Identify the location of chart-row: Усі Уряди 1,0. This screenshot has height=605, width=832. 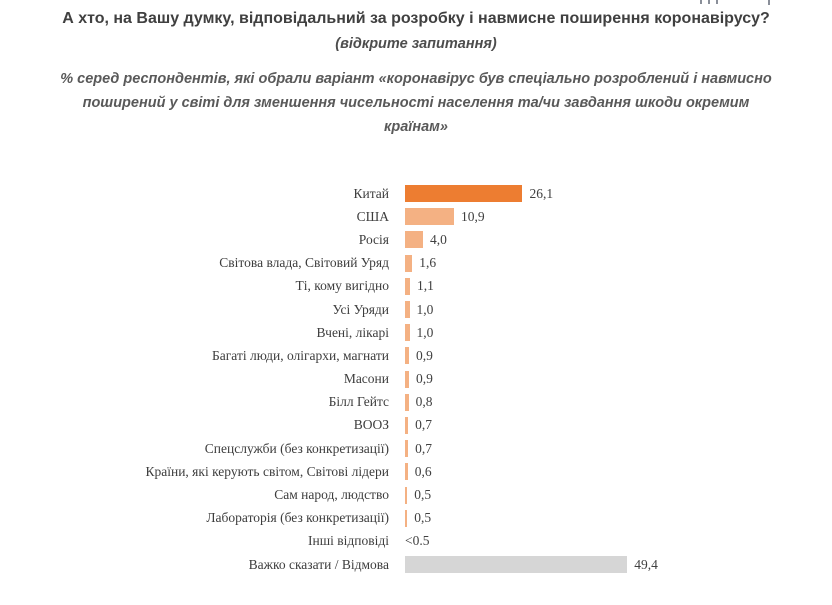
(416, 309).